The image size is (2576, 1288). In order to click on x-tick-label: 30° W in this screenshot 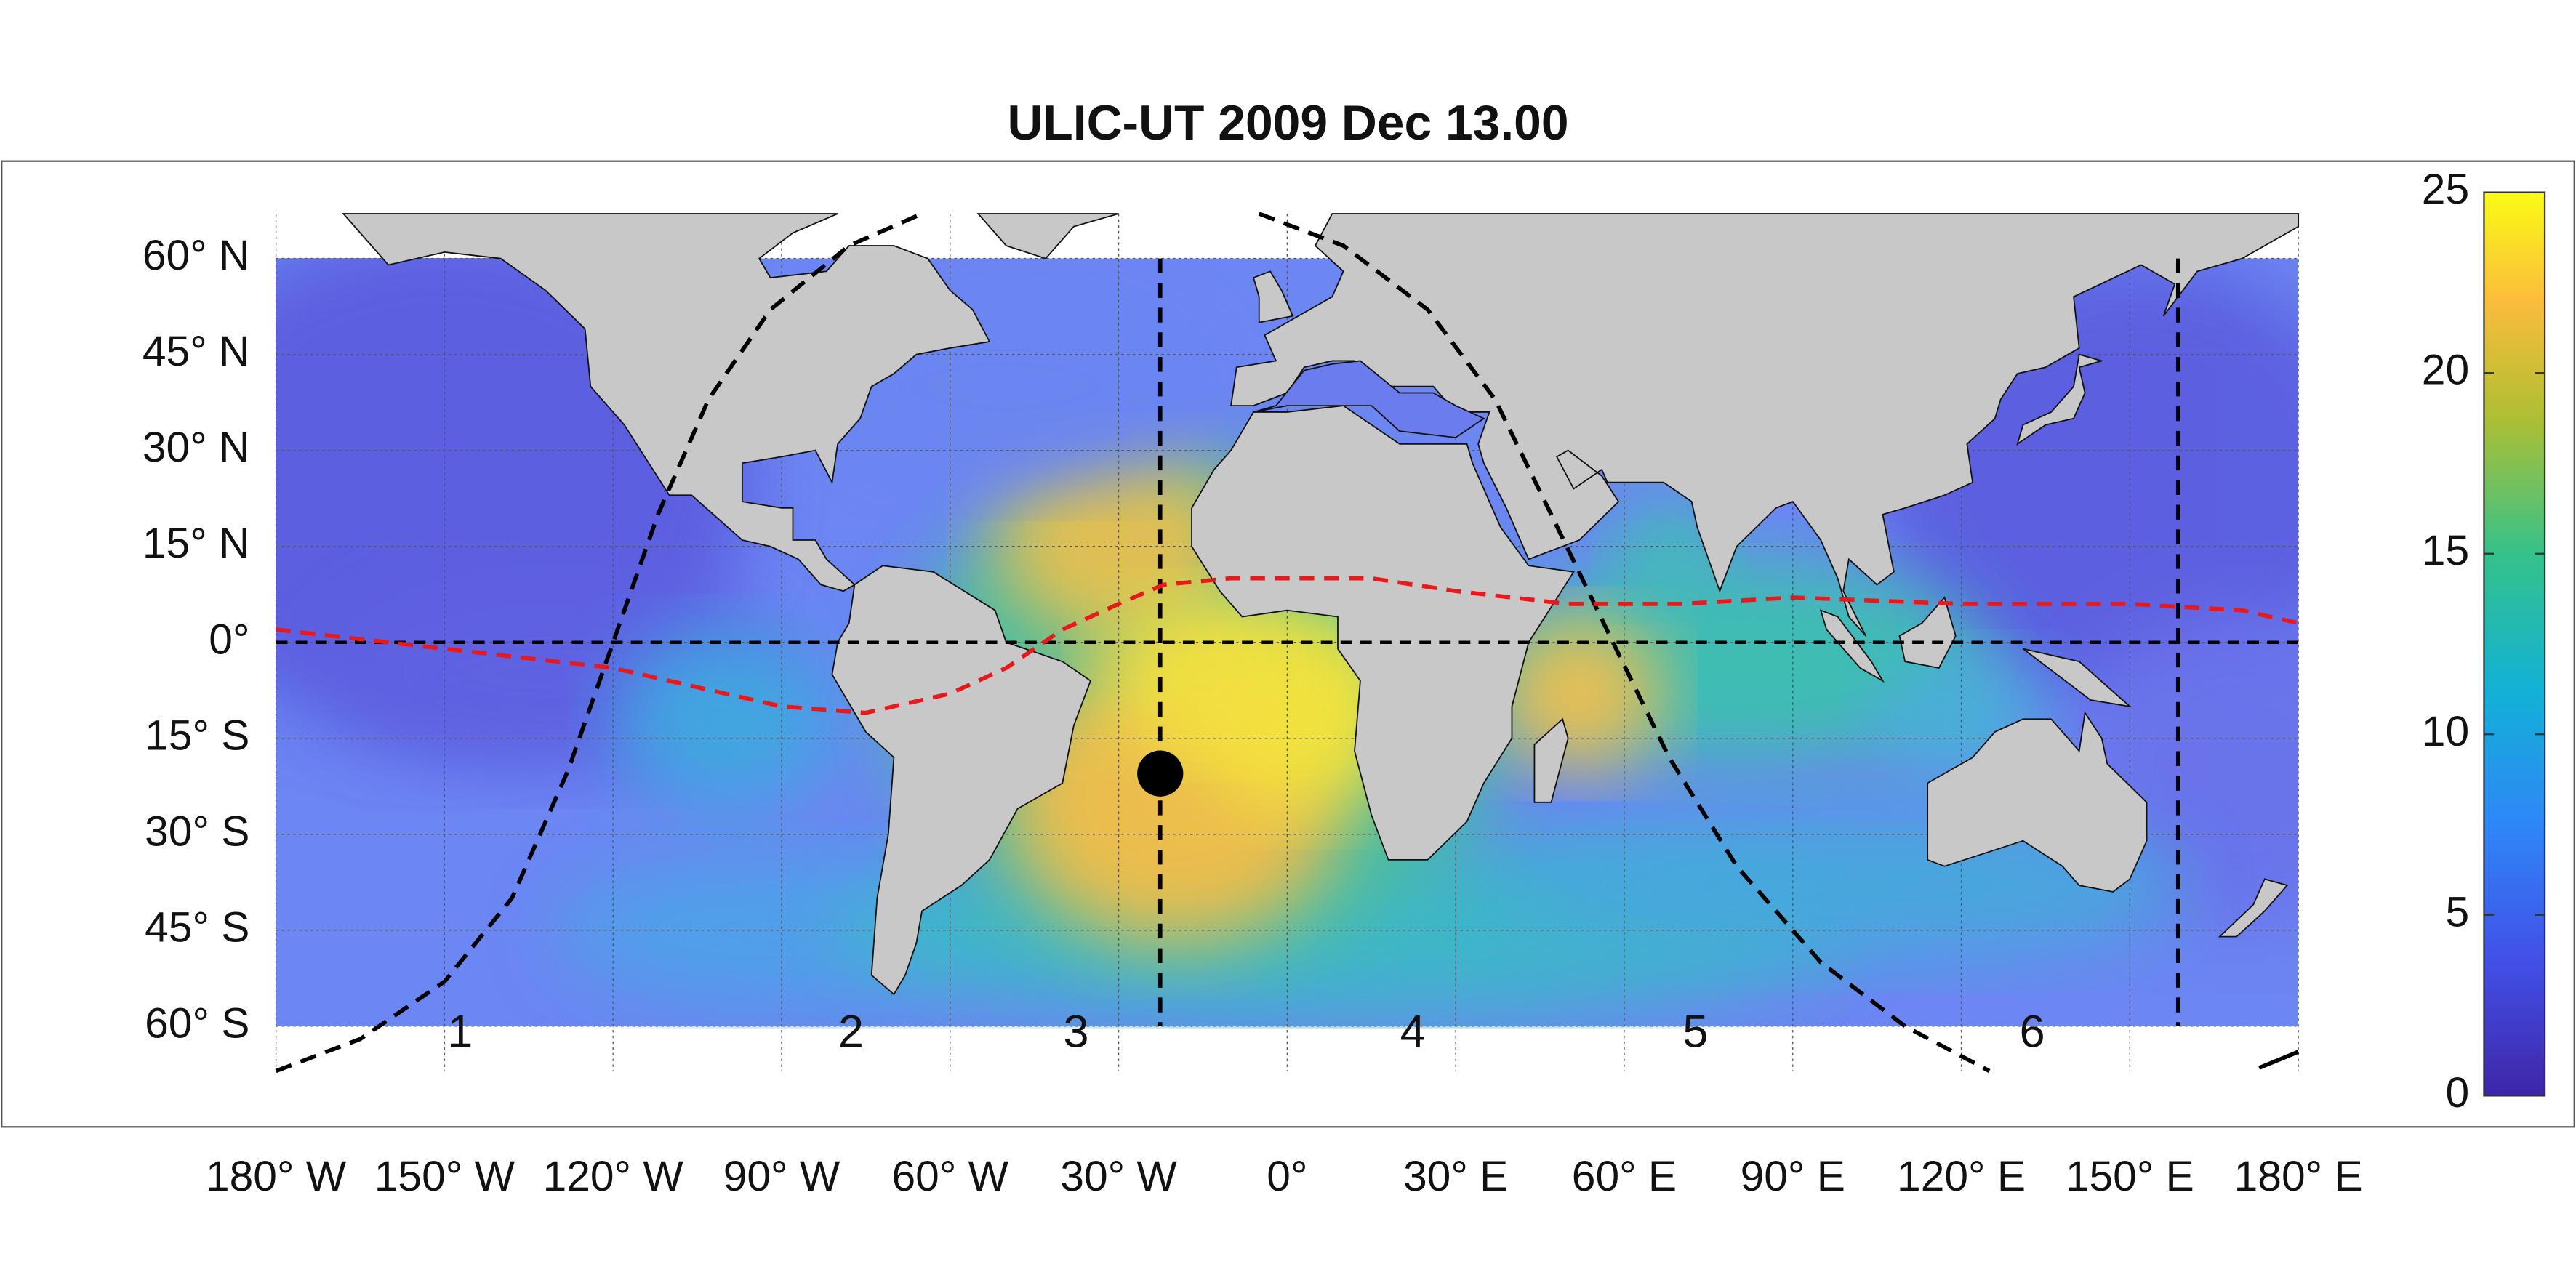, I will do `click(1118, 1176)`.